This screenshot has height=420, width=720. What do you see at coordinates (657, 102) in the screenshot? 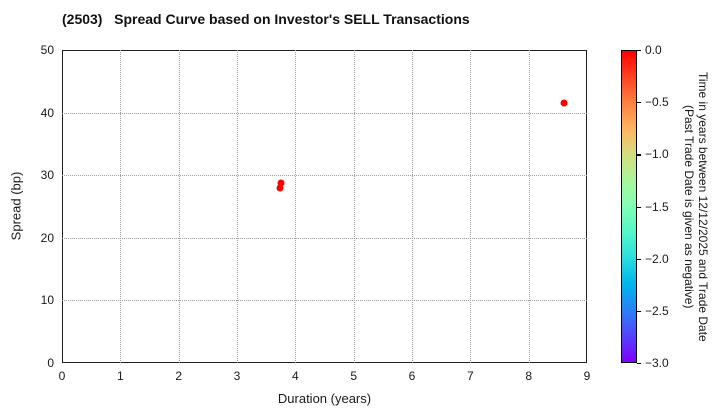
I see `colorbar-tick-label: −0.5` at bounding box center [657, 102].